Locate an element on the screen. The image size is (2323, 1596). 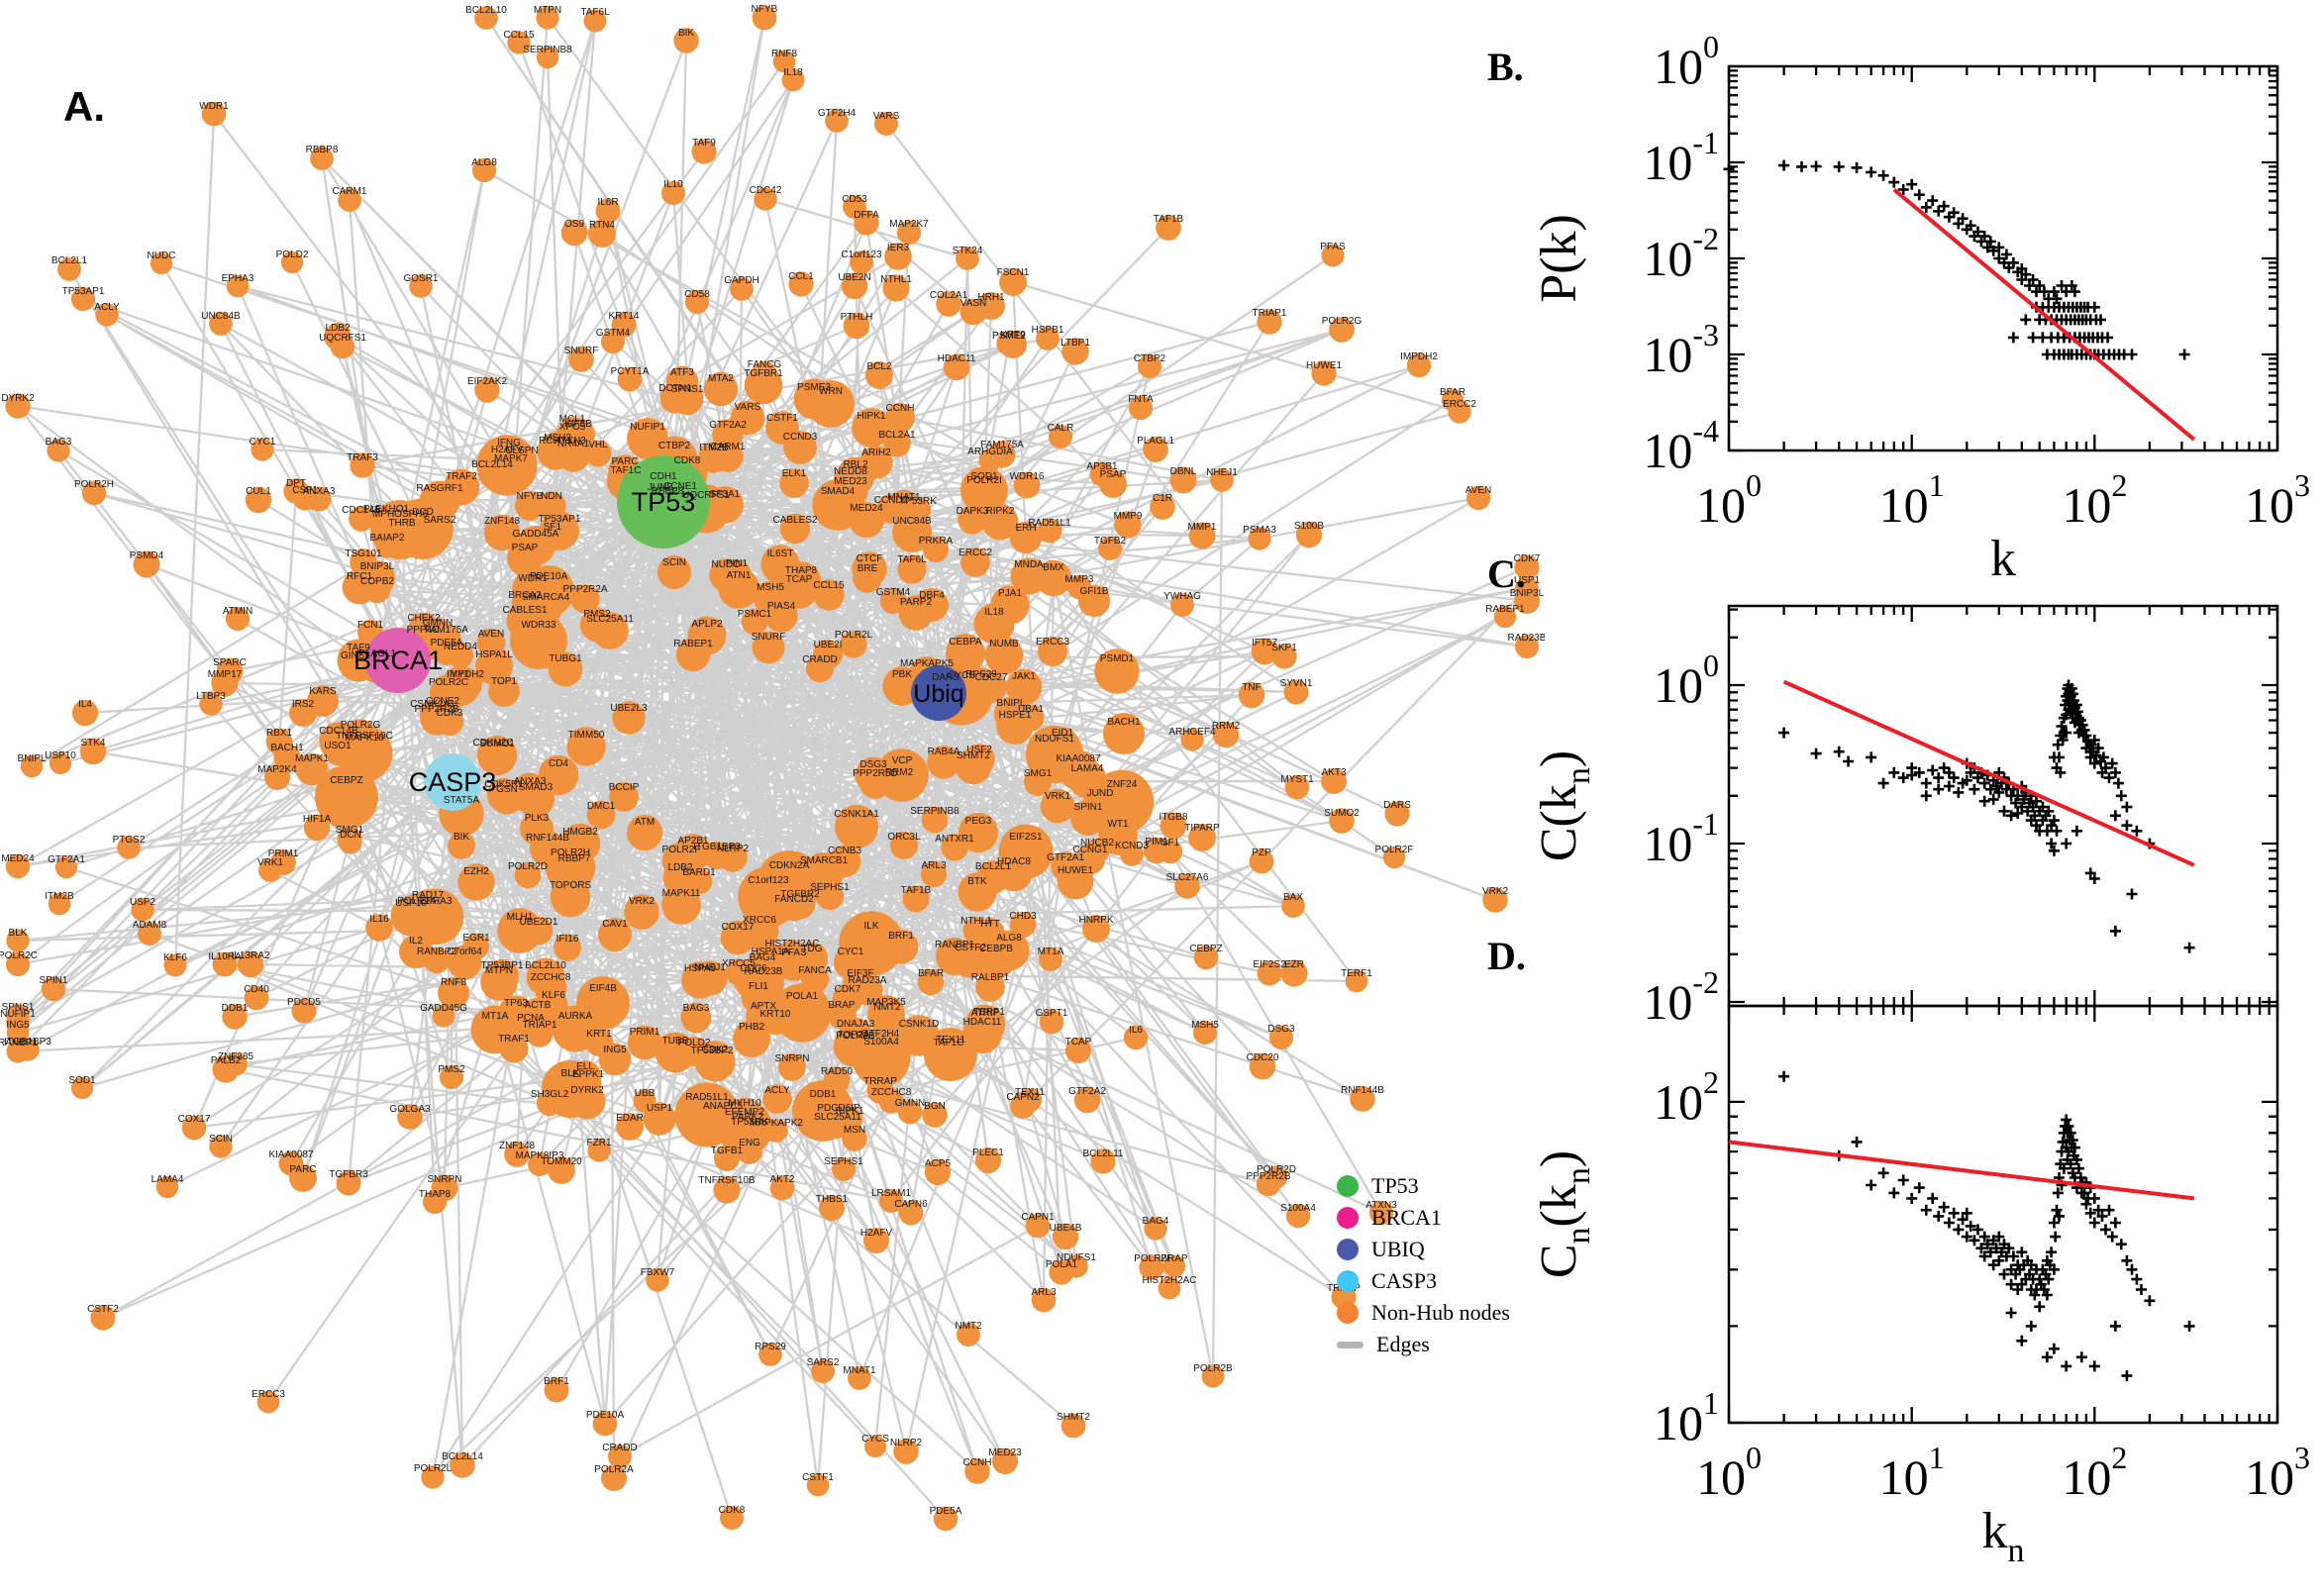
svg-text: BCL2L10 is located at coordinates (546, 965).